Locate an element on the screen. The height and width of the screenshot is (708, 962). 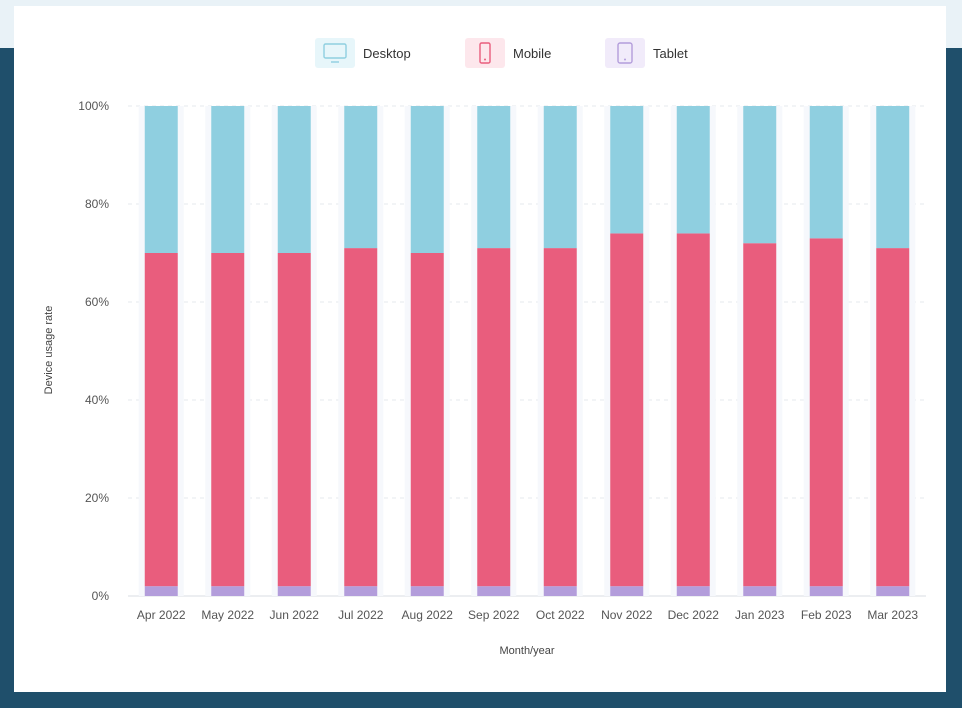
tablet-icon is located at coordinates (625, 53).